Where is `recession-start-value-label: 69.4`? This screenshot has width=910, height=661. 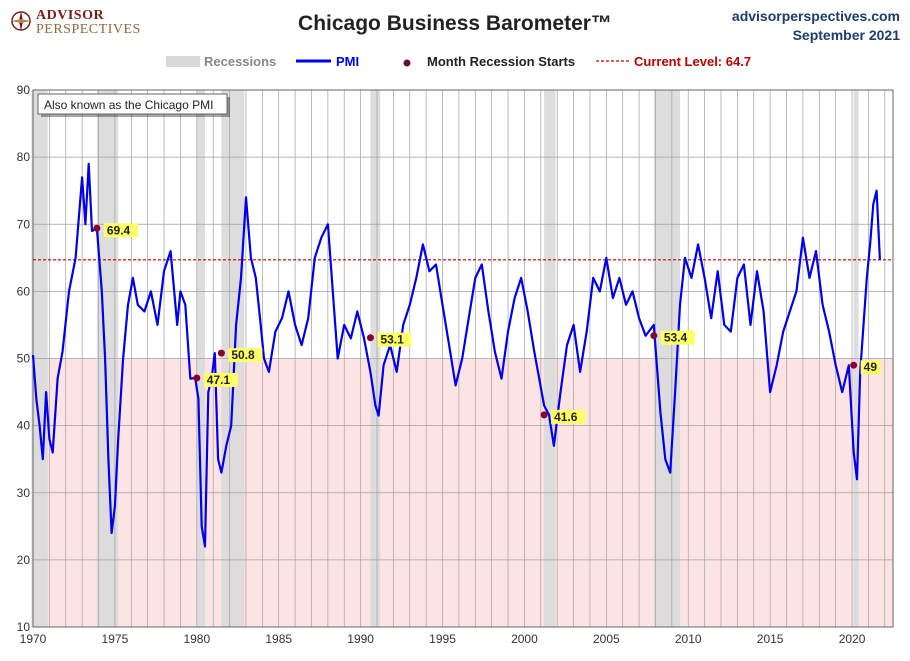 recession-start-value-label: 69.4 is located at coordinates (119, 230).